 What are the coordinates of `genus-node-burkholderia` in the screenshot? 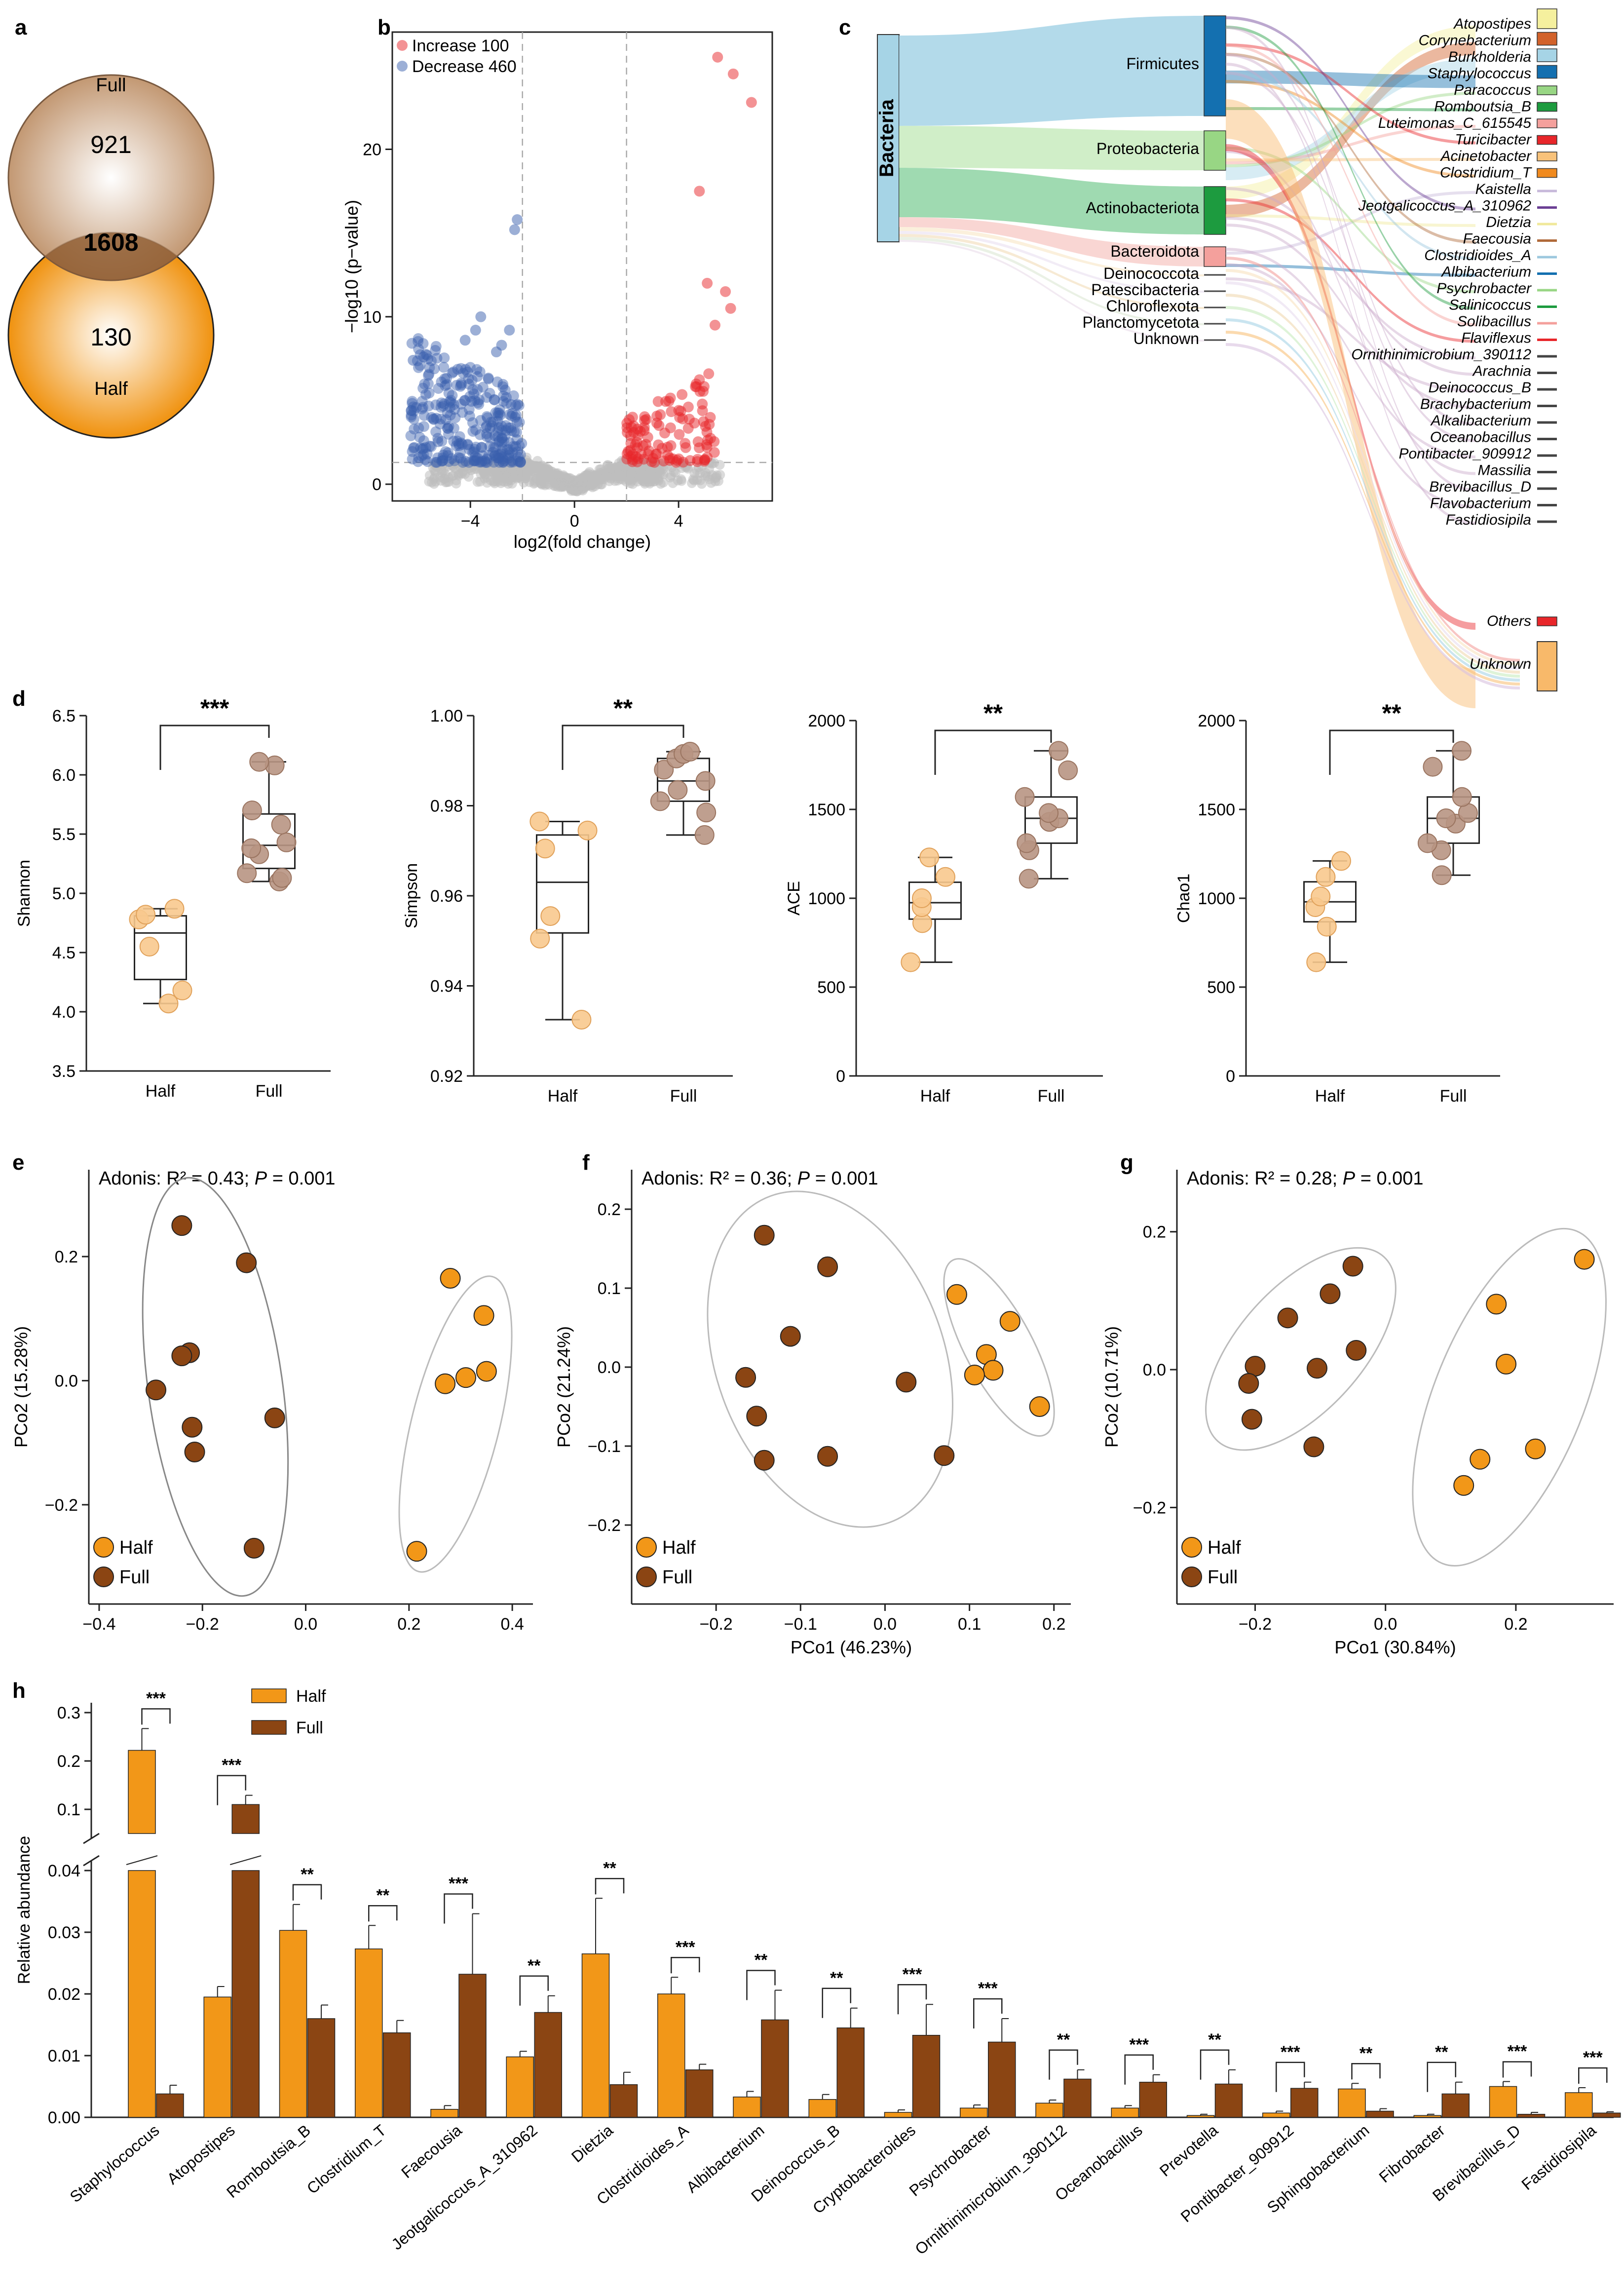 It's located at (1547, 55).